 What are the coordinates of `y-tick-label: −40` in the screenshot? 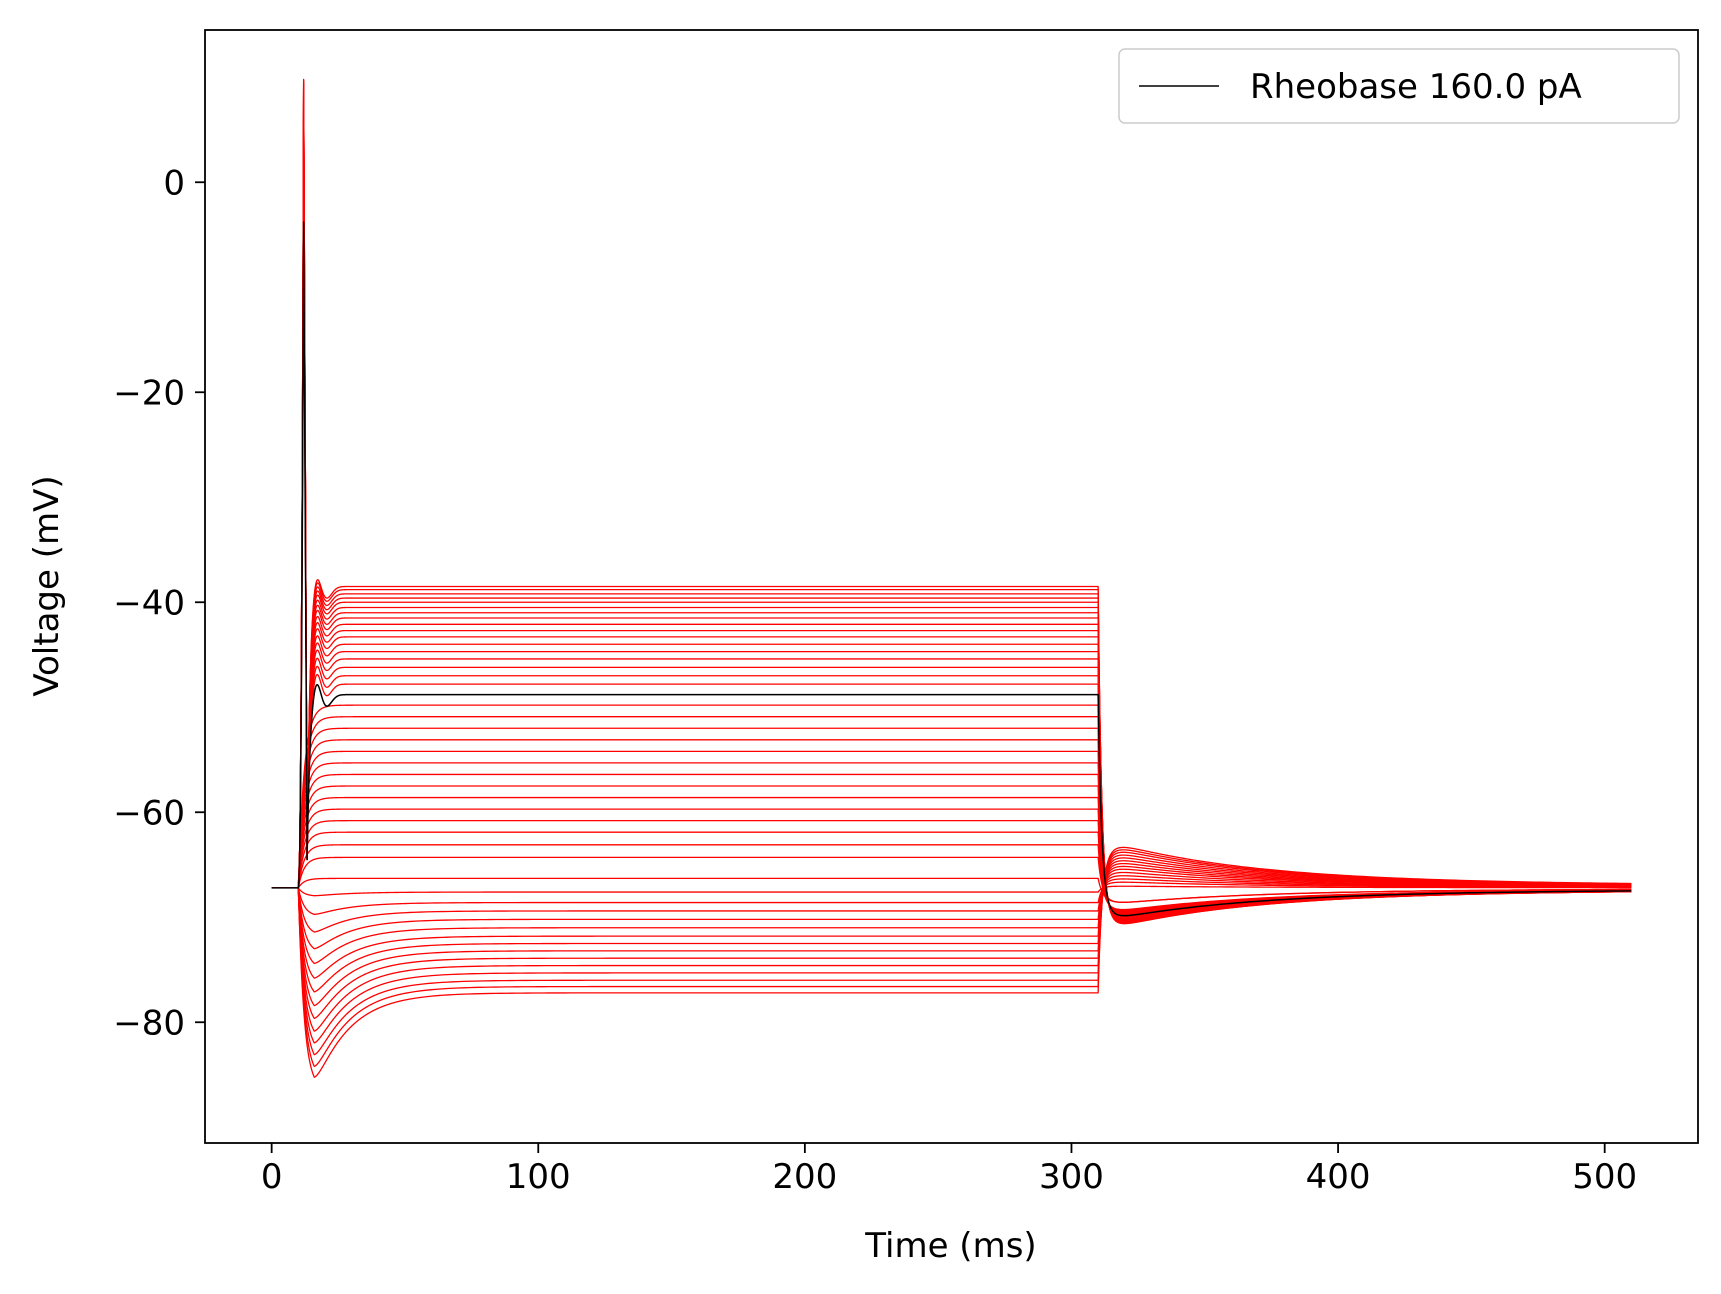 It's located at (149, 603).